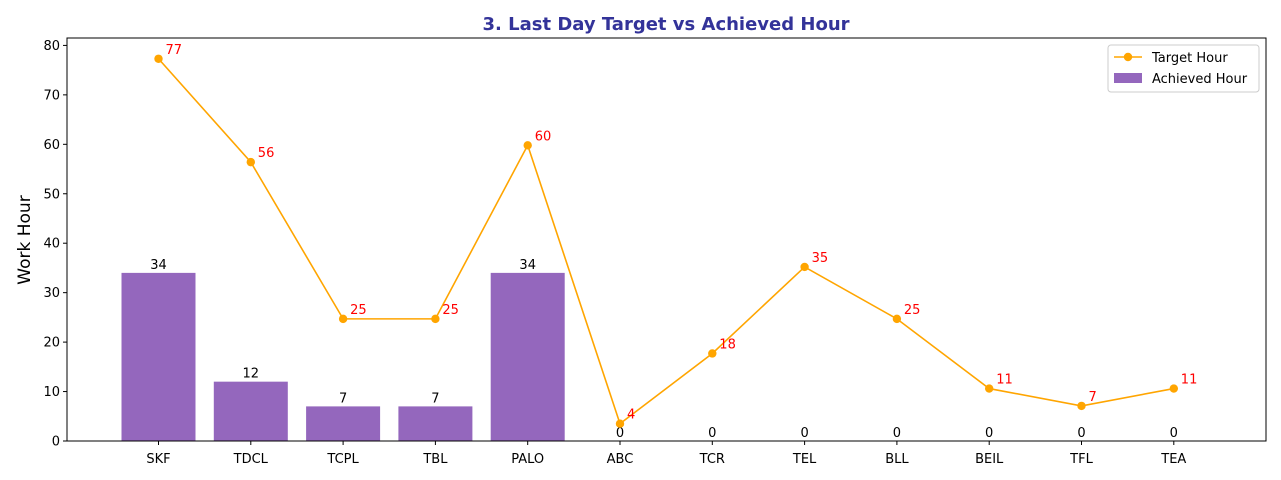  What do you see at coordinates (158, 459) in the screenshot?
I see `x-tick-label: SKF` at bounding box center [158, 459].